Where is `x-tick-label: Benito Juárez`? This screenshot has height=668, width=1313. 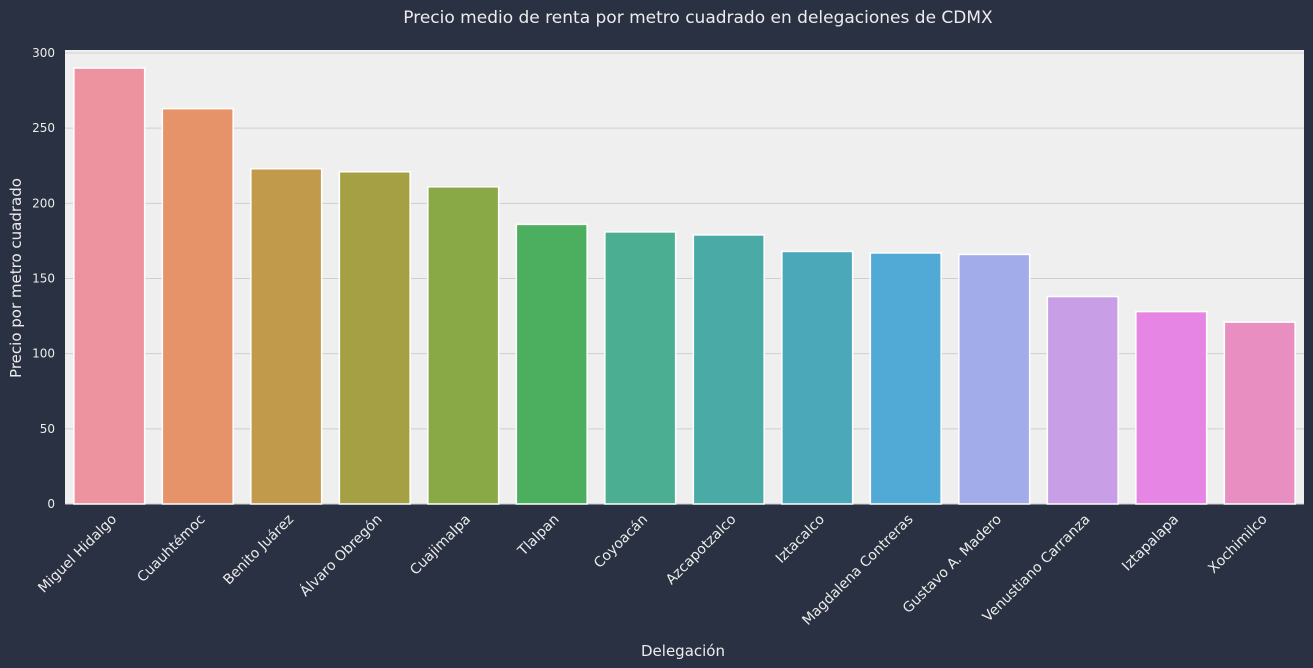
x-tick-label: Benito Juárez is located at coordinates (258, 550).